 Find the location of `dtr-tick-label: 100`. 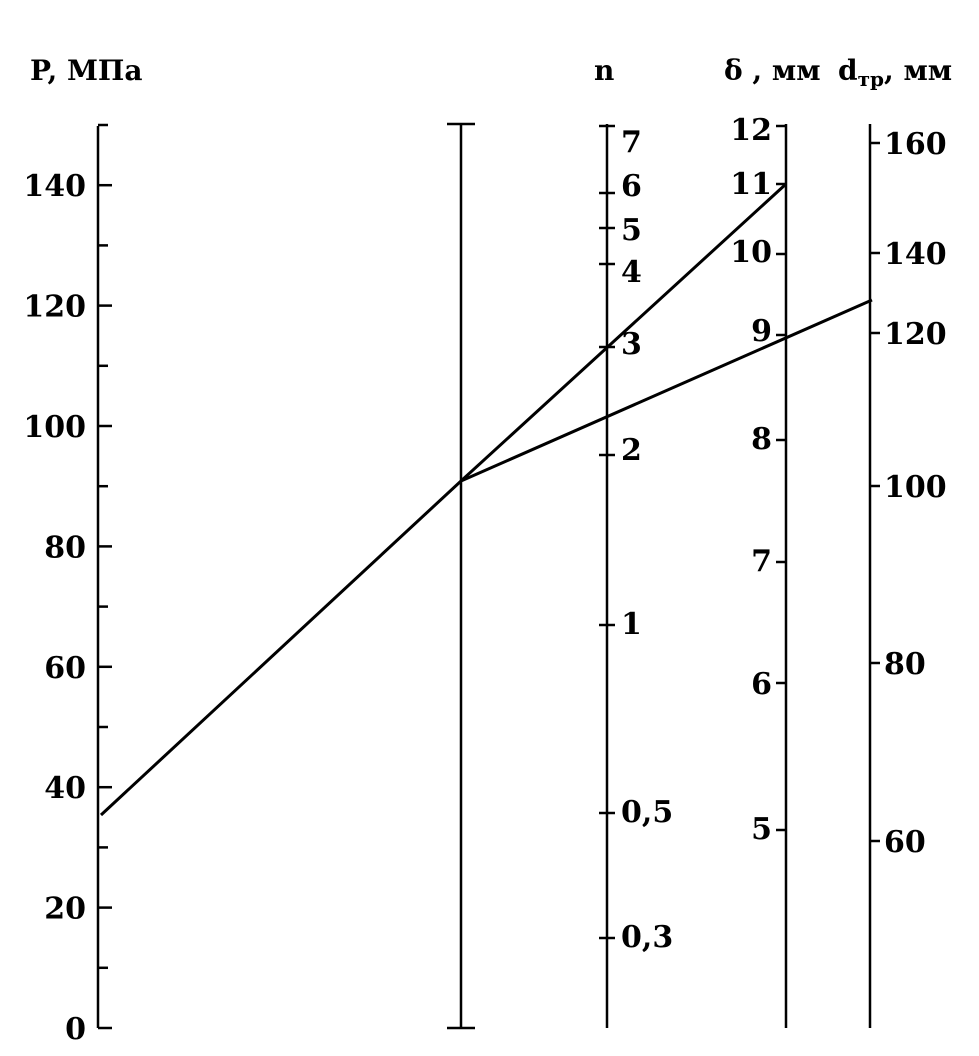

dtr-tick-label: 100 is located at coordinates (915, 487).